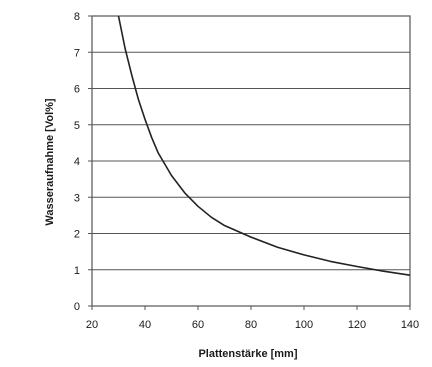 The height and width of the screenshot is (367, 432). What do you see at coordinates (247, 354) in the screenshot?
I see `x-axis-title: Plattenstärke [mm]` at bounding box center [247, 354].